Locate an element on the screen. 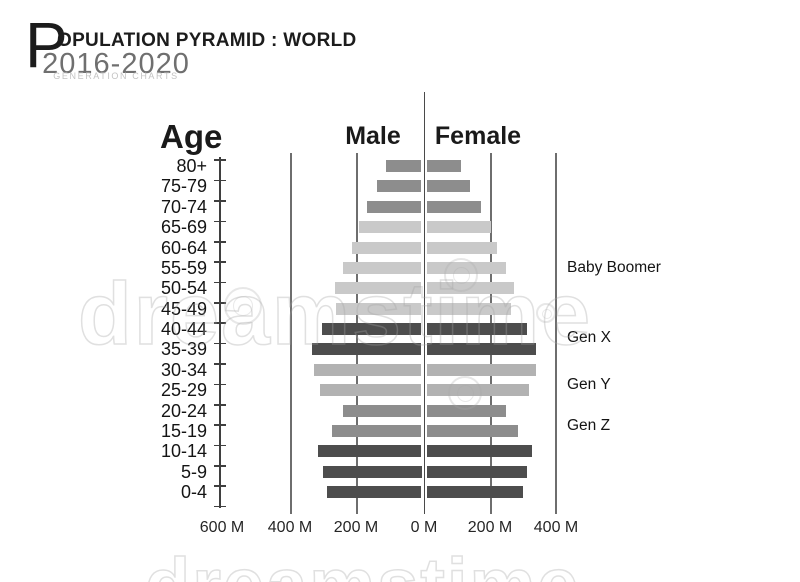 This screenshot has width=800, height=582. age-group-label: 80+ is located at coordinates (191, 166).